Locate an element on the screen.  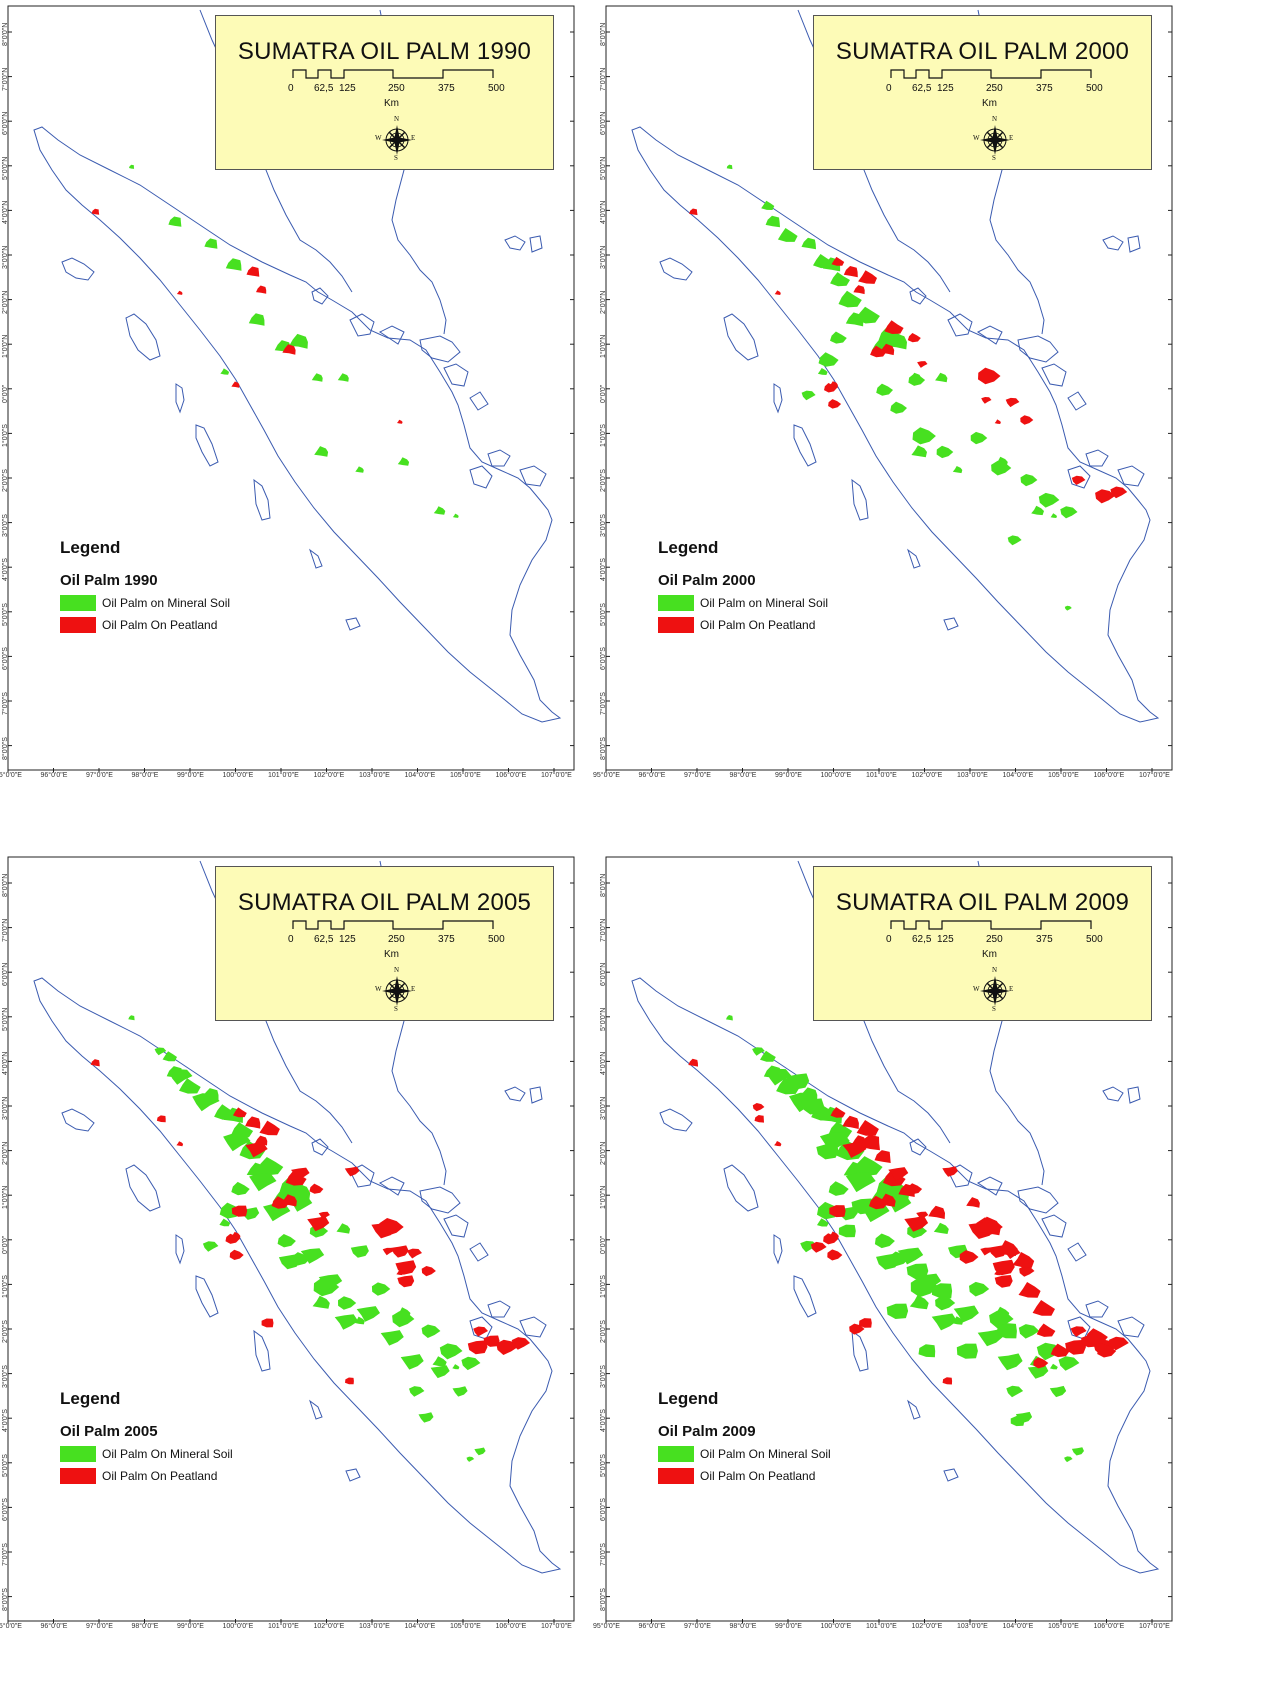
lat-tick-label: 0°0'0" is located at coordinates (5, 393).